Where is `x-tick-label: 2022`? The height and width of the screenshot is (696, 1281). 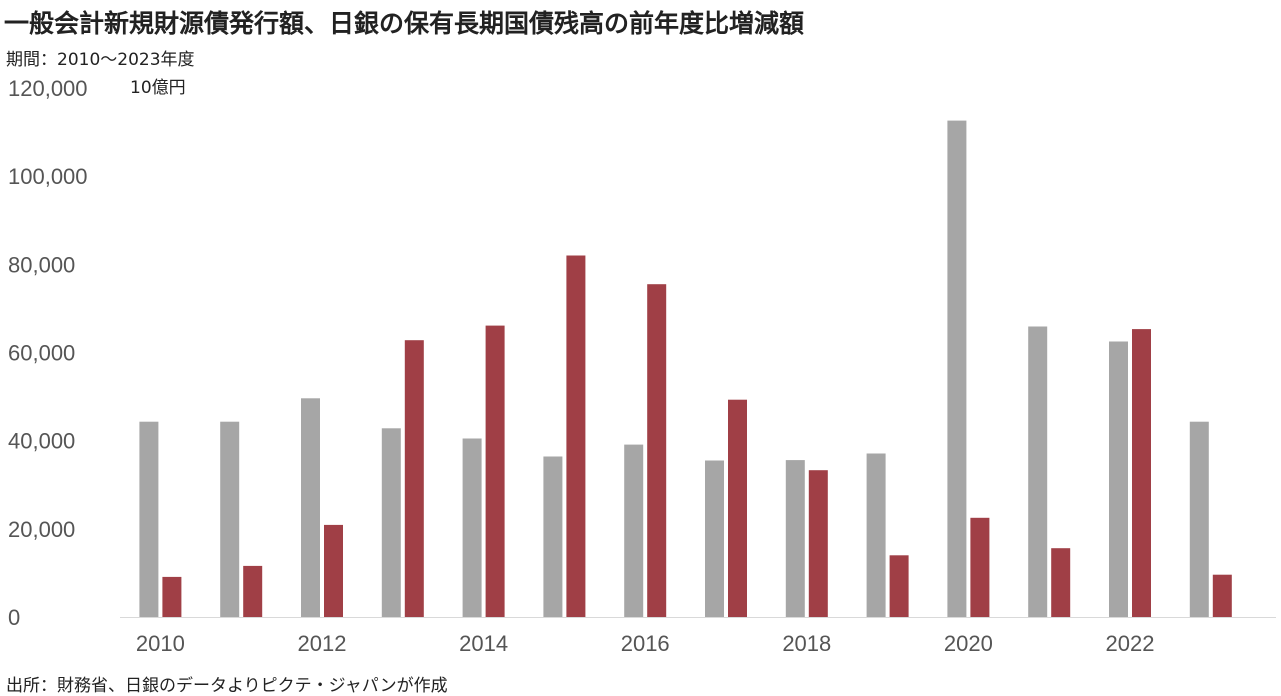
x-tick-label: 2022 is located at coordinates (1130, 643).